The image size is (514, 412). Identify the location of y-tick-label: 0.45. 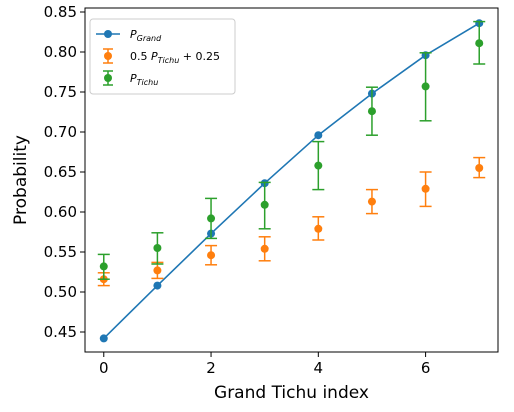
(60, 332).